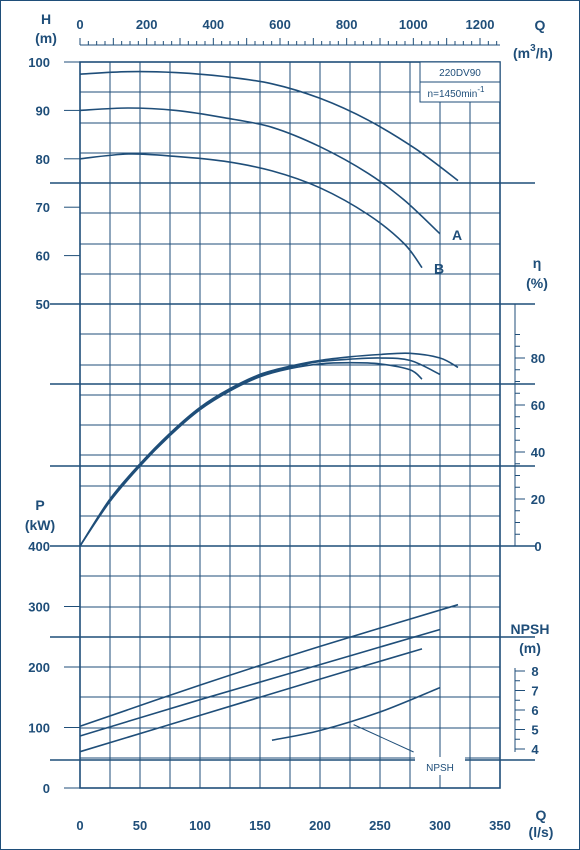 This screenshot has width=580, height=850. Describe the element at coordinates (39, 728) in the screenshot. I see `power-tick-label: 100` at that location.